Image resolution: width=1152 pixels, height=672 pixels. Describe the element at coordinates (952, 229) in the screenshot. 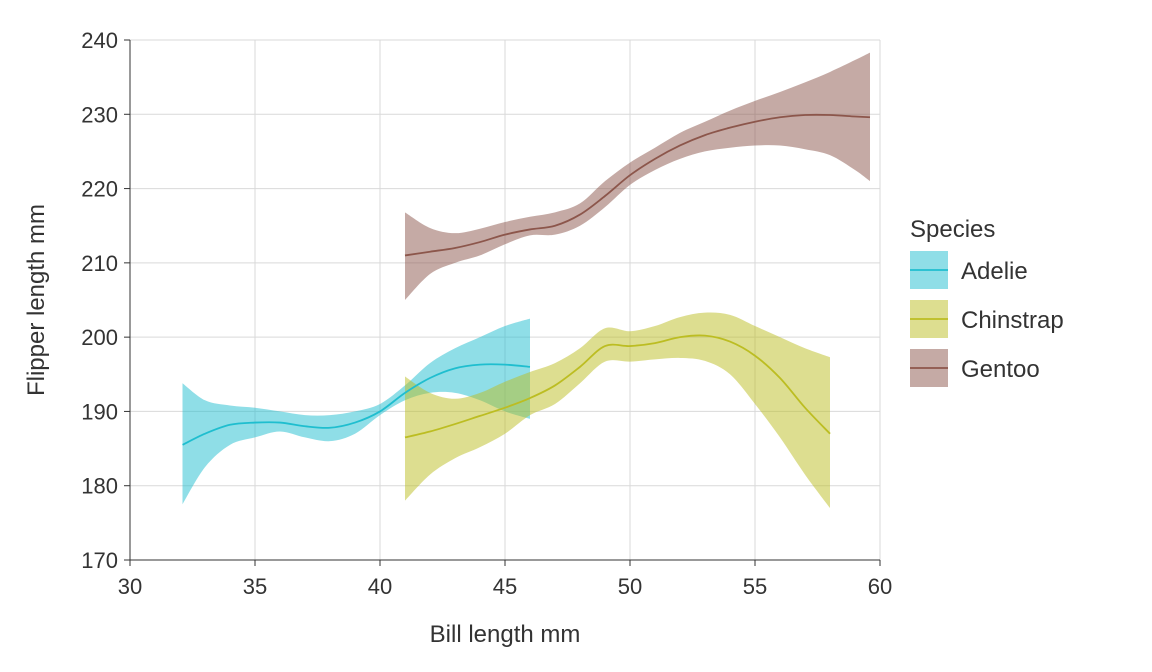

I see `legend-title: Species` at that location.